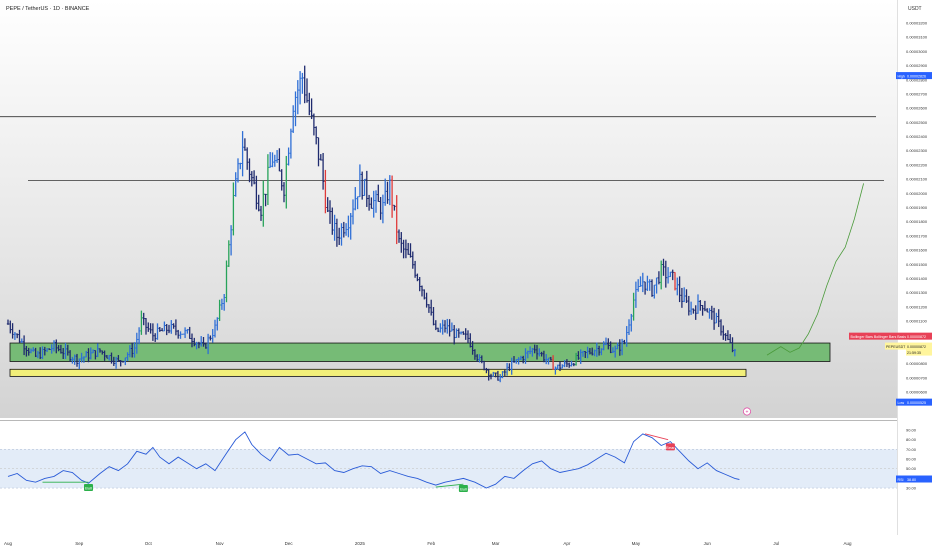 This screenshot has width=932, height=555. Describe the element at coordinates (908, 349) in the screenshot. I see `symbol-price-tag: PEPEUSDT 0.00000872 21:59:35` at that location.